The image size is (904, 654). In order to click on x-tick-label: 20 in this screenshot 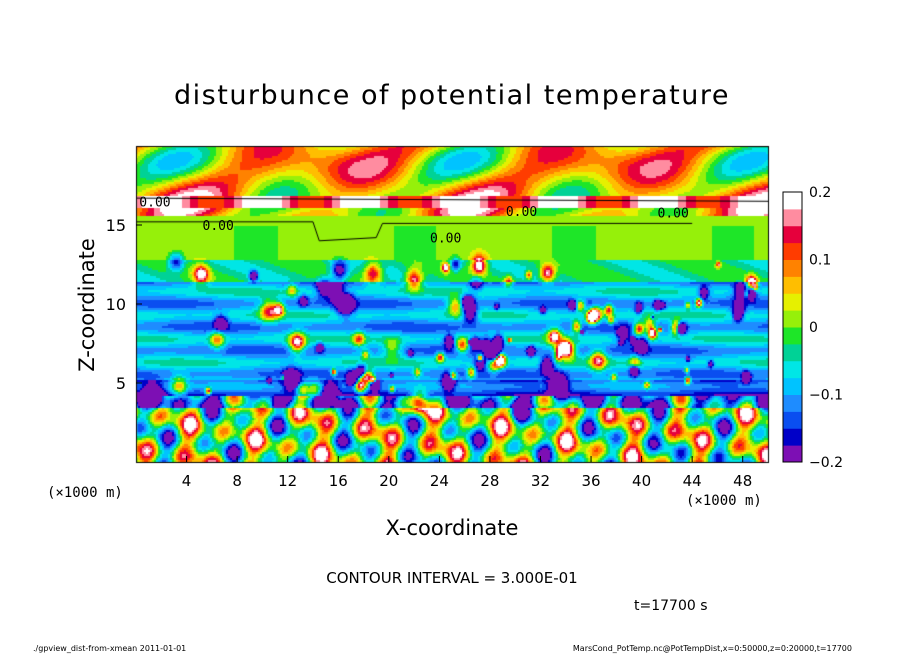, I will do `click(388, 481)`.